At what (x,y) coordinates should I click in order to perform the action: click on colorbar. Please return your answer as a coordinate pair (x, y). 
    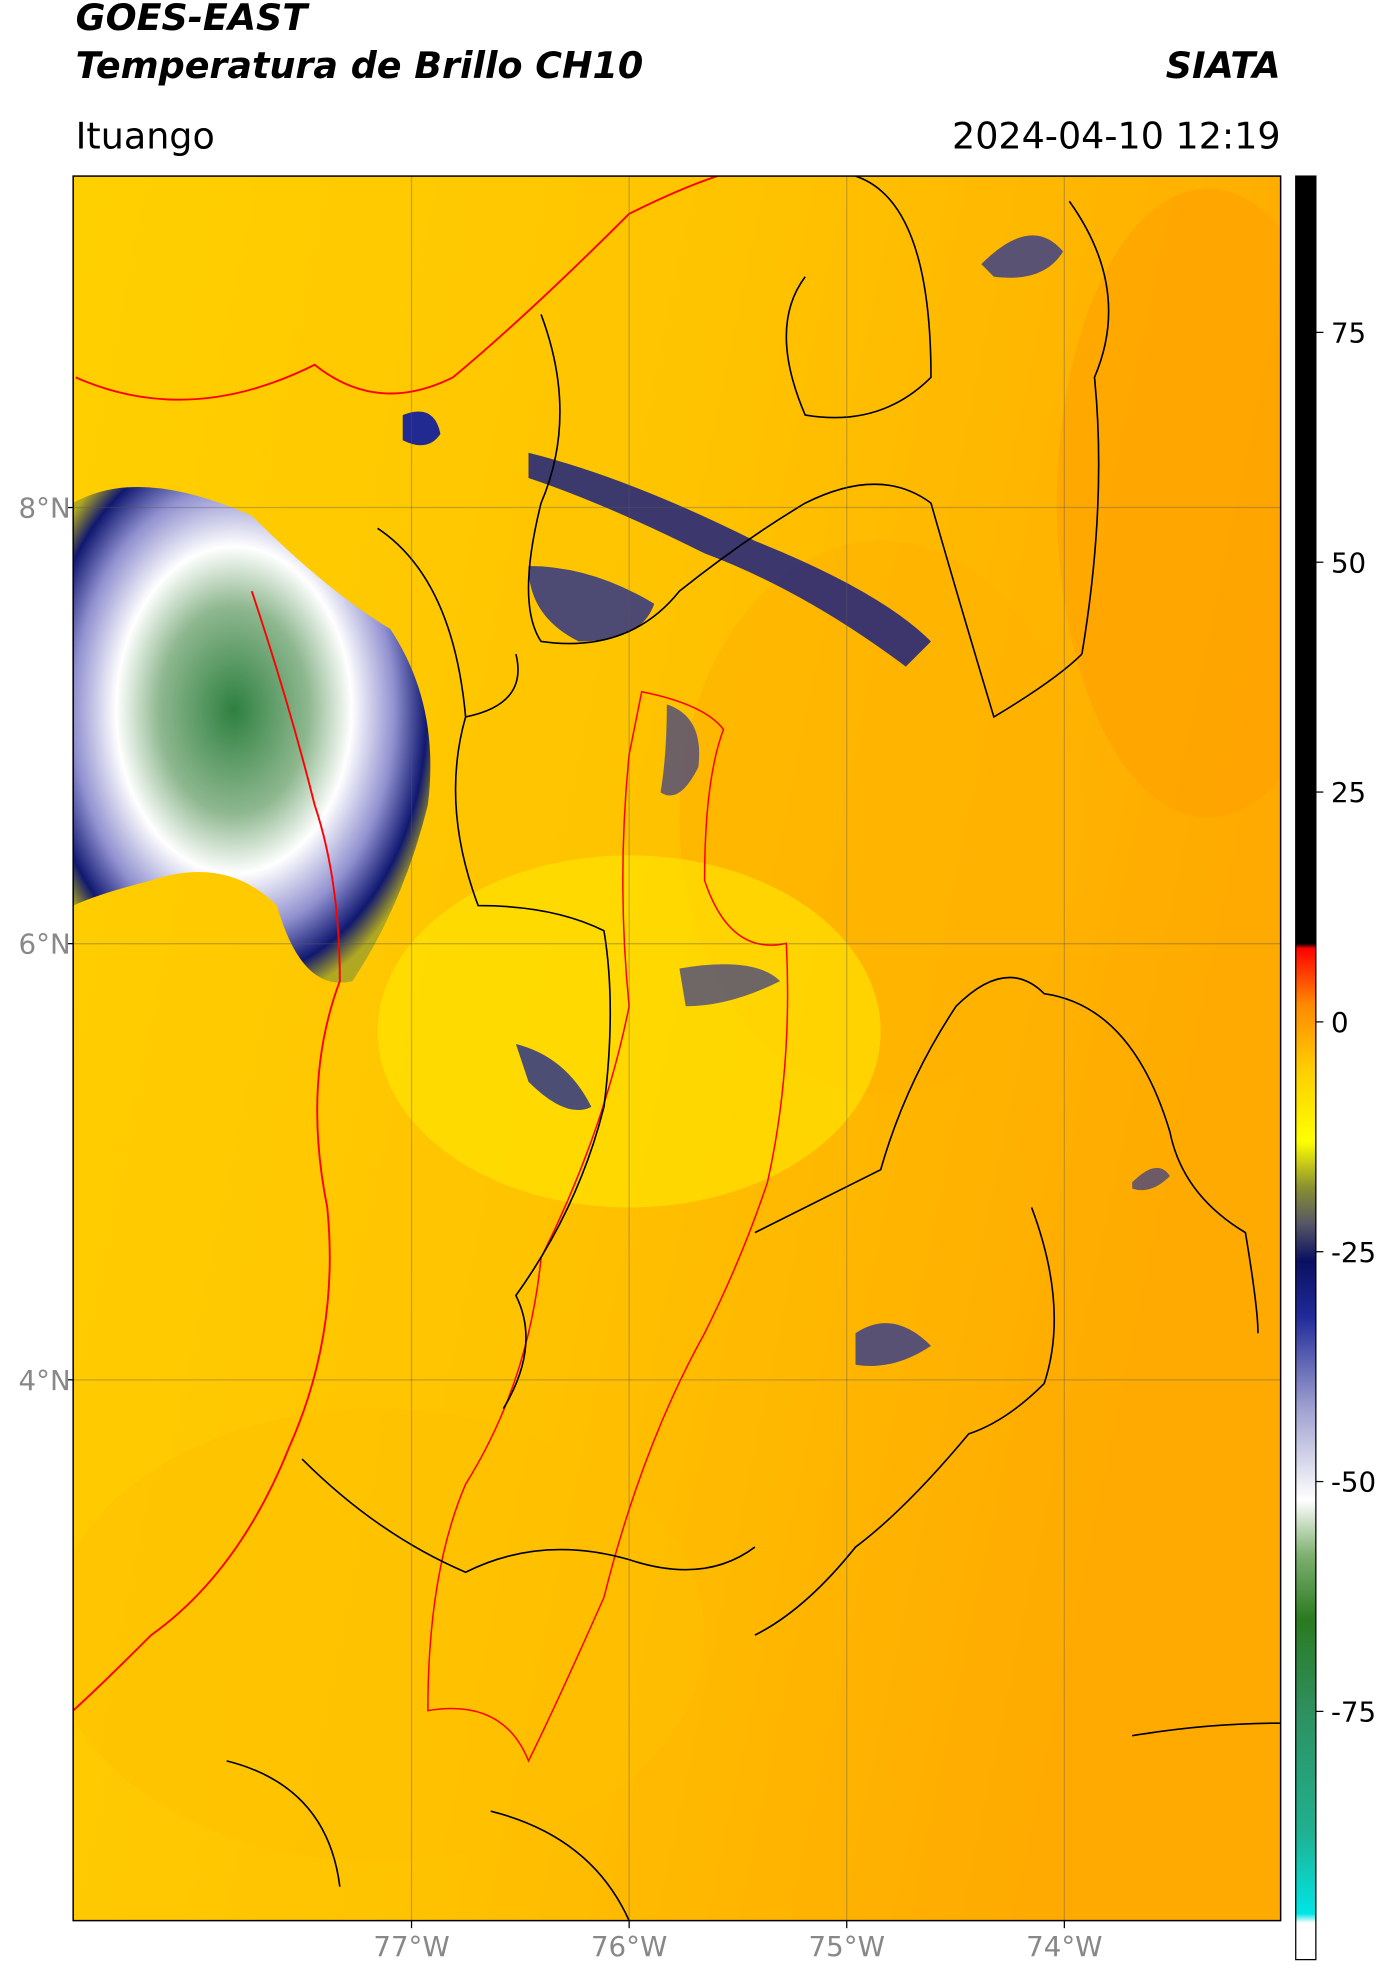
    Looking at the image, I should click on (1306, 1068).